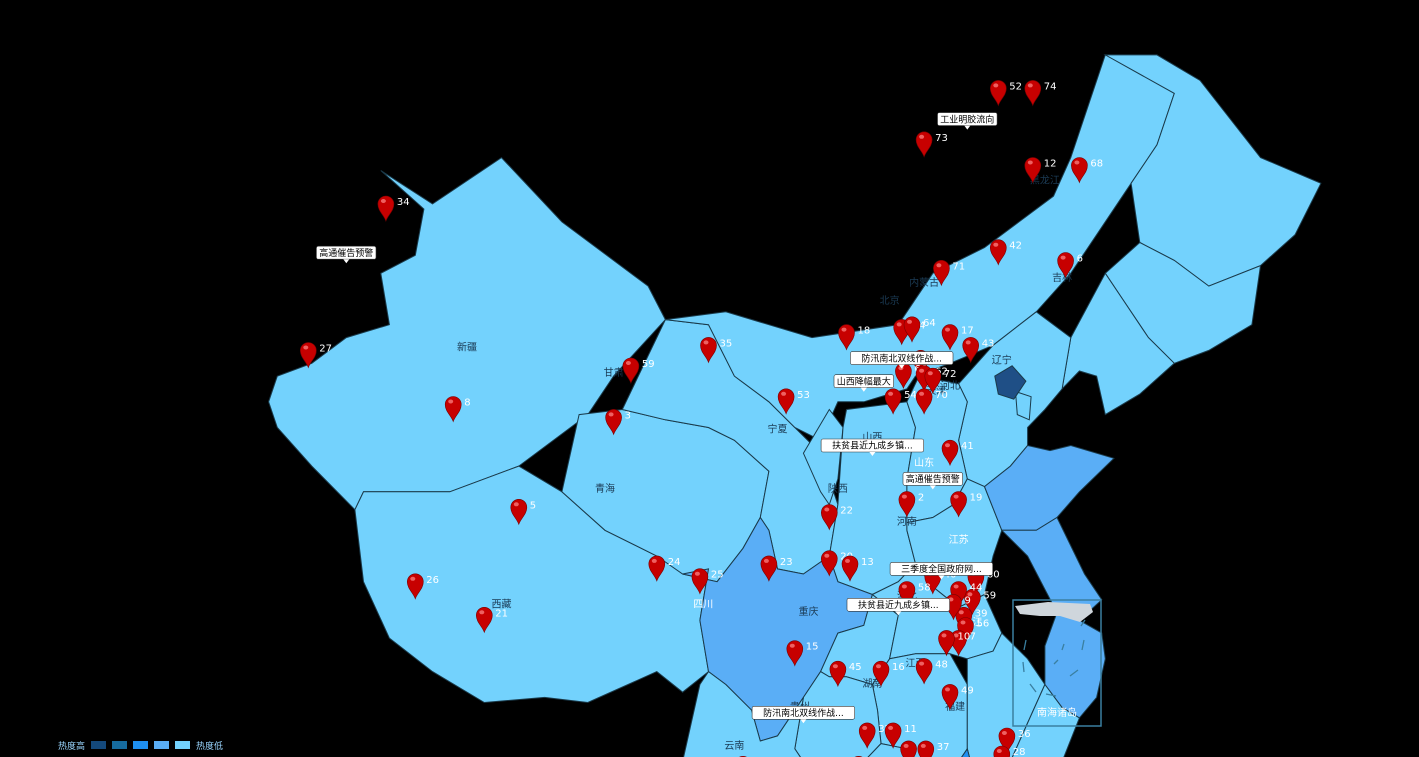 The image size is (1419, 757). What do you see at coordinates (533, 505) in the screenshot?
I see `map-pin-value: 5` at bounding box center [533, 505].